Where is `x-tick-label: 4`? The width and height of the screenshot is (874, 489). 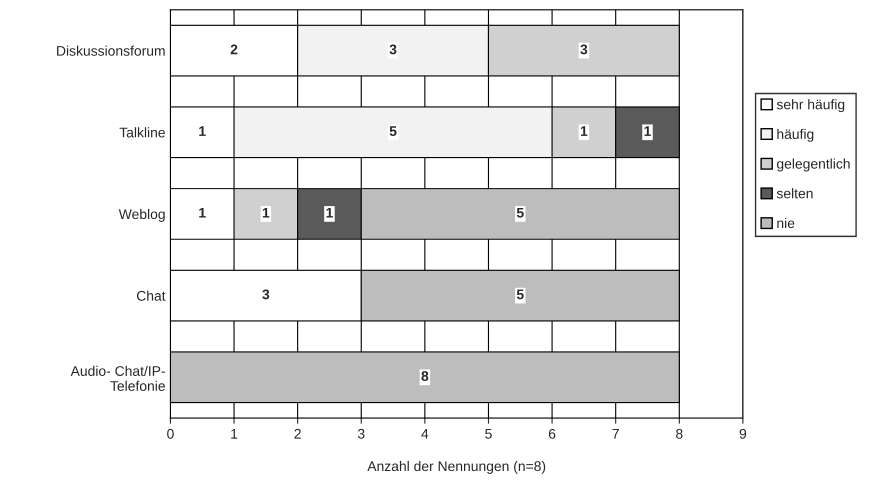
x-tick-label: 4 is located at coordinates (424, 434).